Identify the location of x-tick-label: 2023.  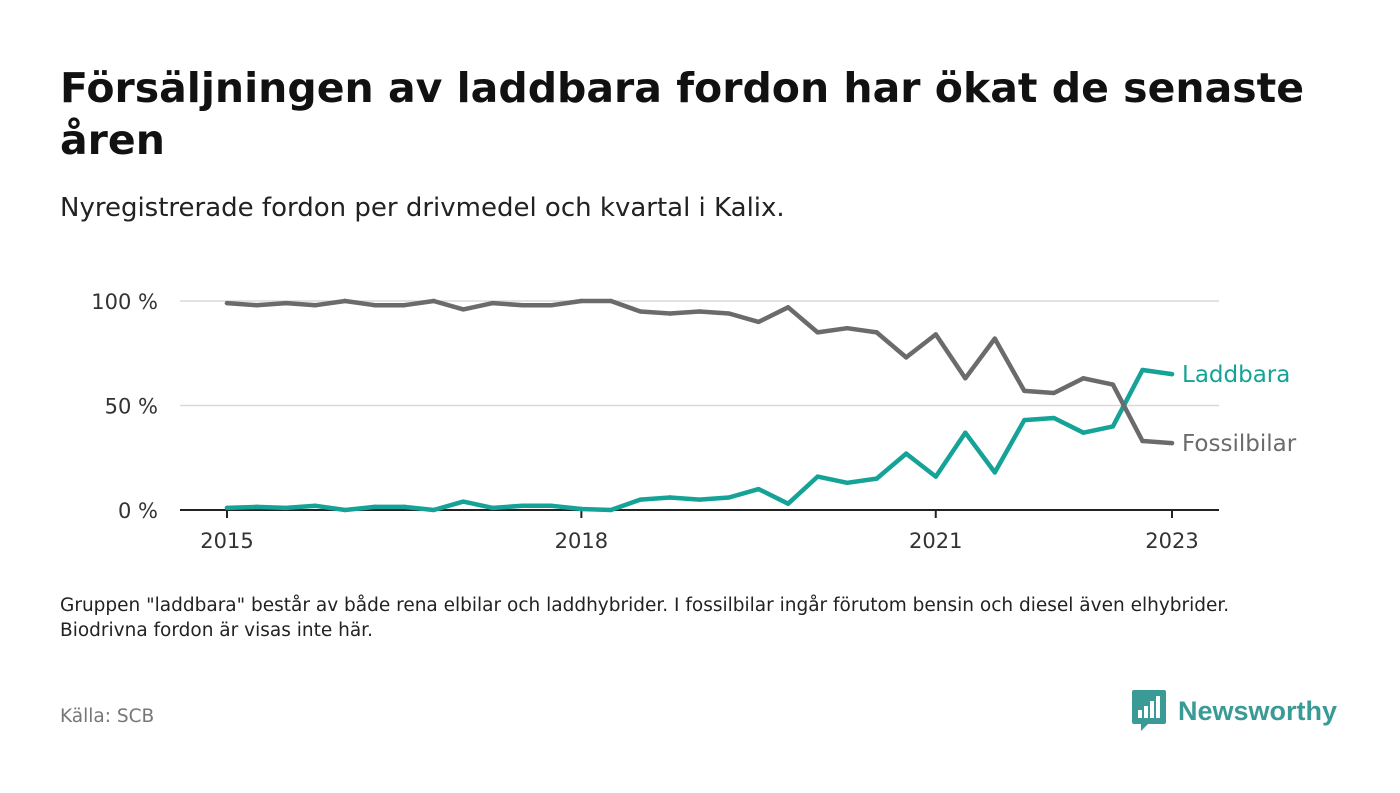
(1171, 541).